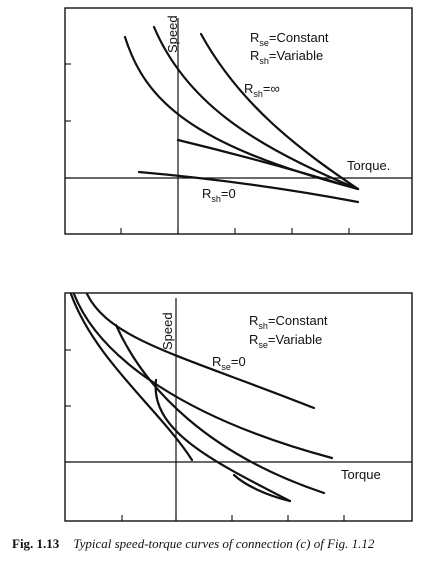  I want to click on top-rsh-infinite-label: Rsh=∞, so click(262, 90).